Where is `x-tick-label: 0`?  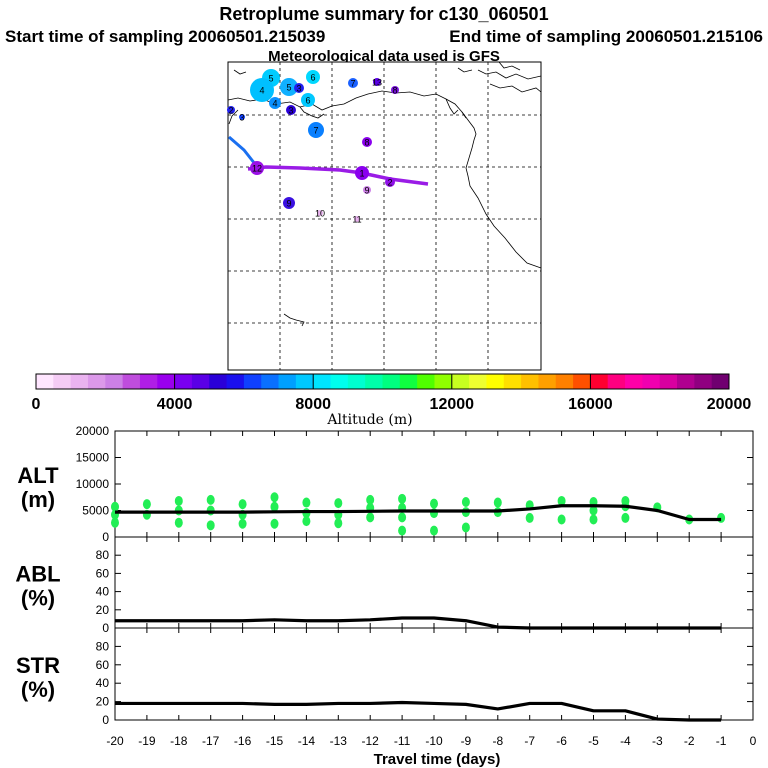 x-tick-label: 0 is located at coordinates (753, 741).